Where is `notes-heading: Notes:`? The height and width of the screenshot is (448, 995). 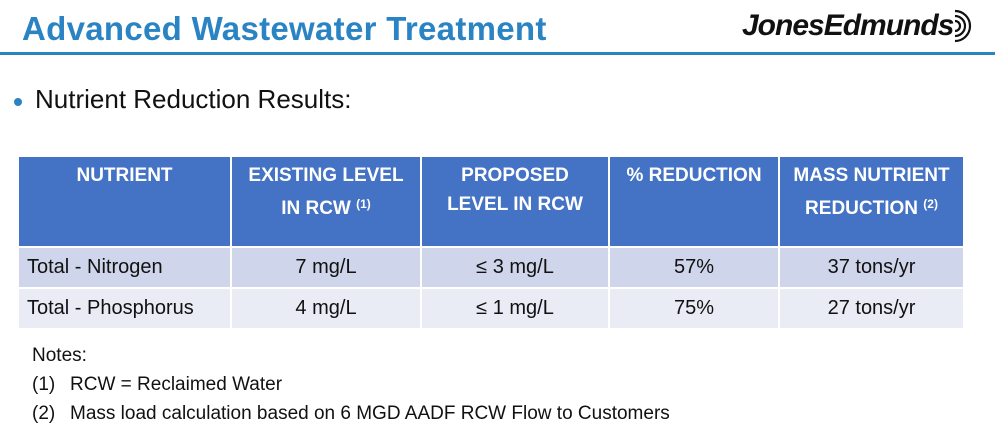
notes-heading: Notes: is located at coordinates (59, 355).